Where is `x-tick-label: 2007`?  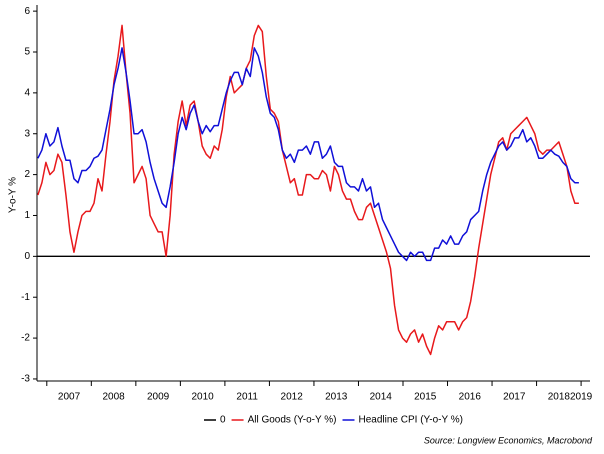 x-tick-label: 2007 is located at coordinates (69, 397).